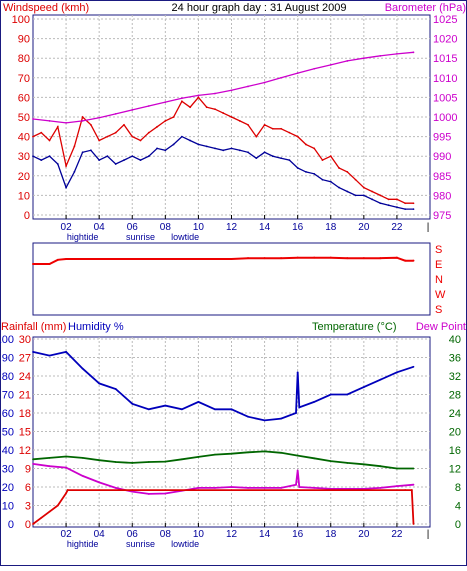 The height and width of the screenshot is (571, 467). What do you see at coordinates (438, 265) in the screenshot?
I see `direction-letter-E: E` at bounding box center [438, 265].